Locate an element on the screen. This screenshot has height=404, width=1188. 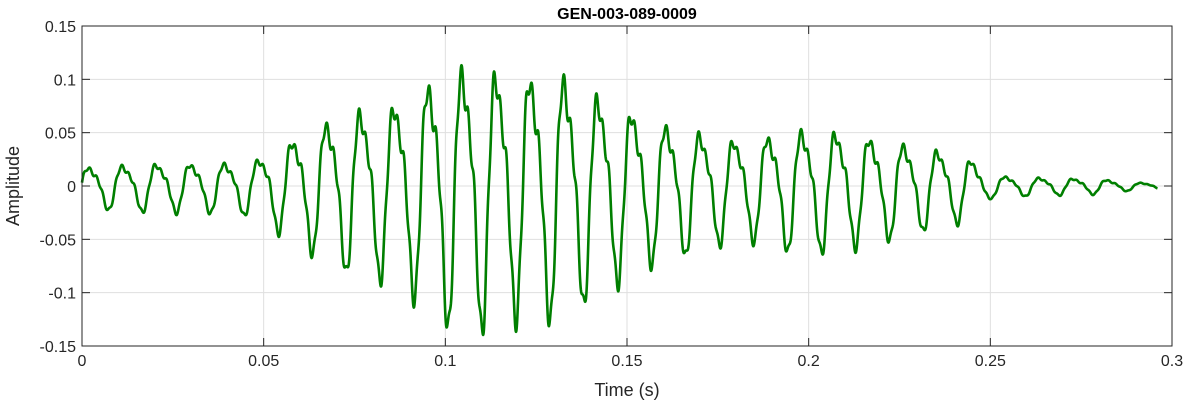
x-tick-label: 0.05 is located at coordinates (263, 361).